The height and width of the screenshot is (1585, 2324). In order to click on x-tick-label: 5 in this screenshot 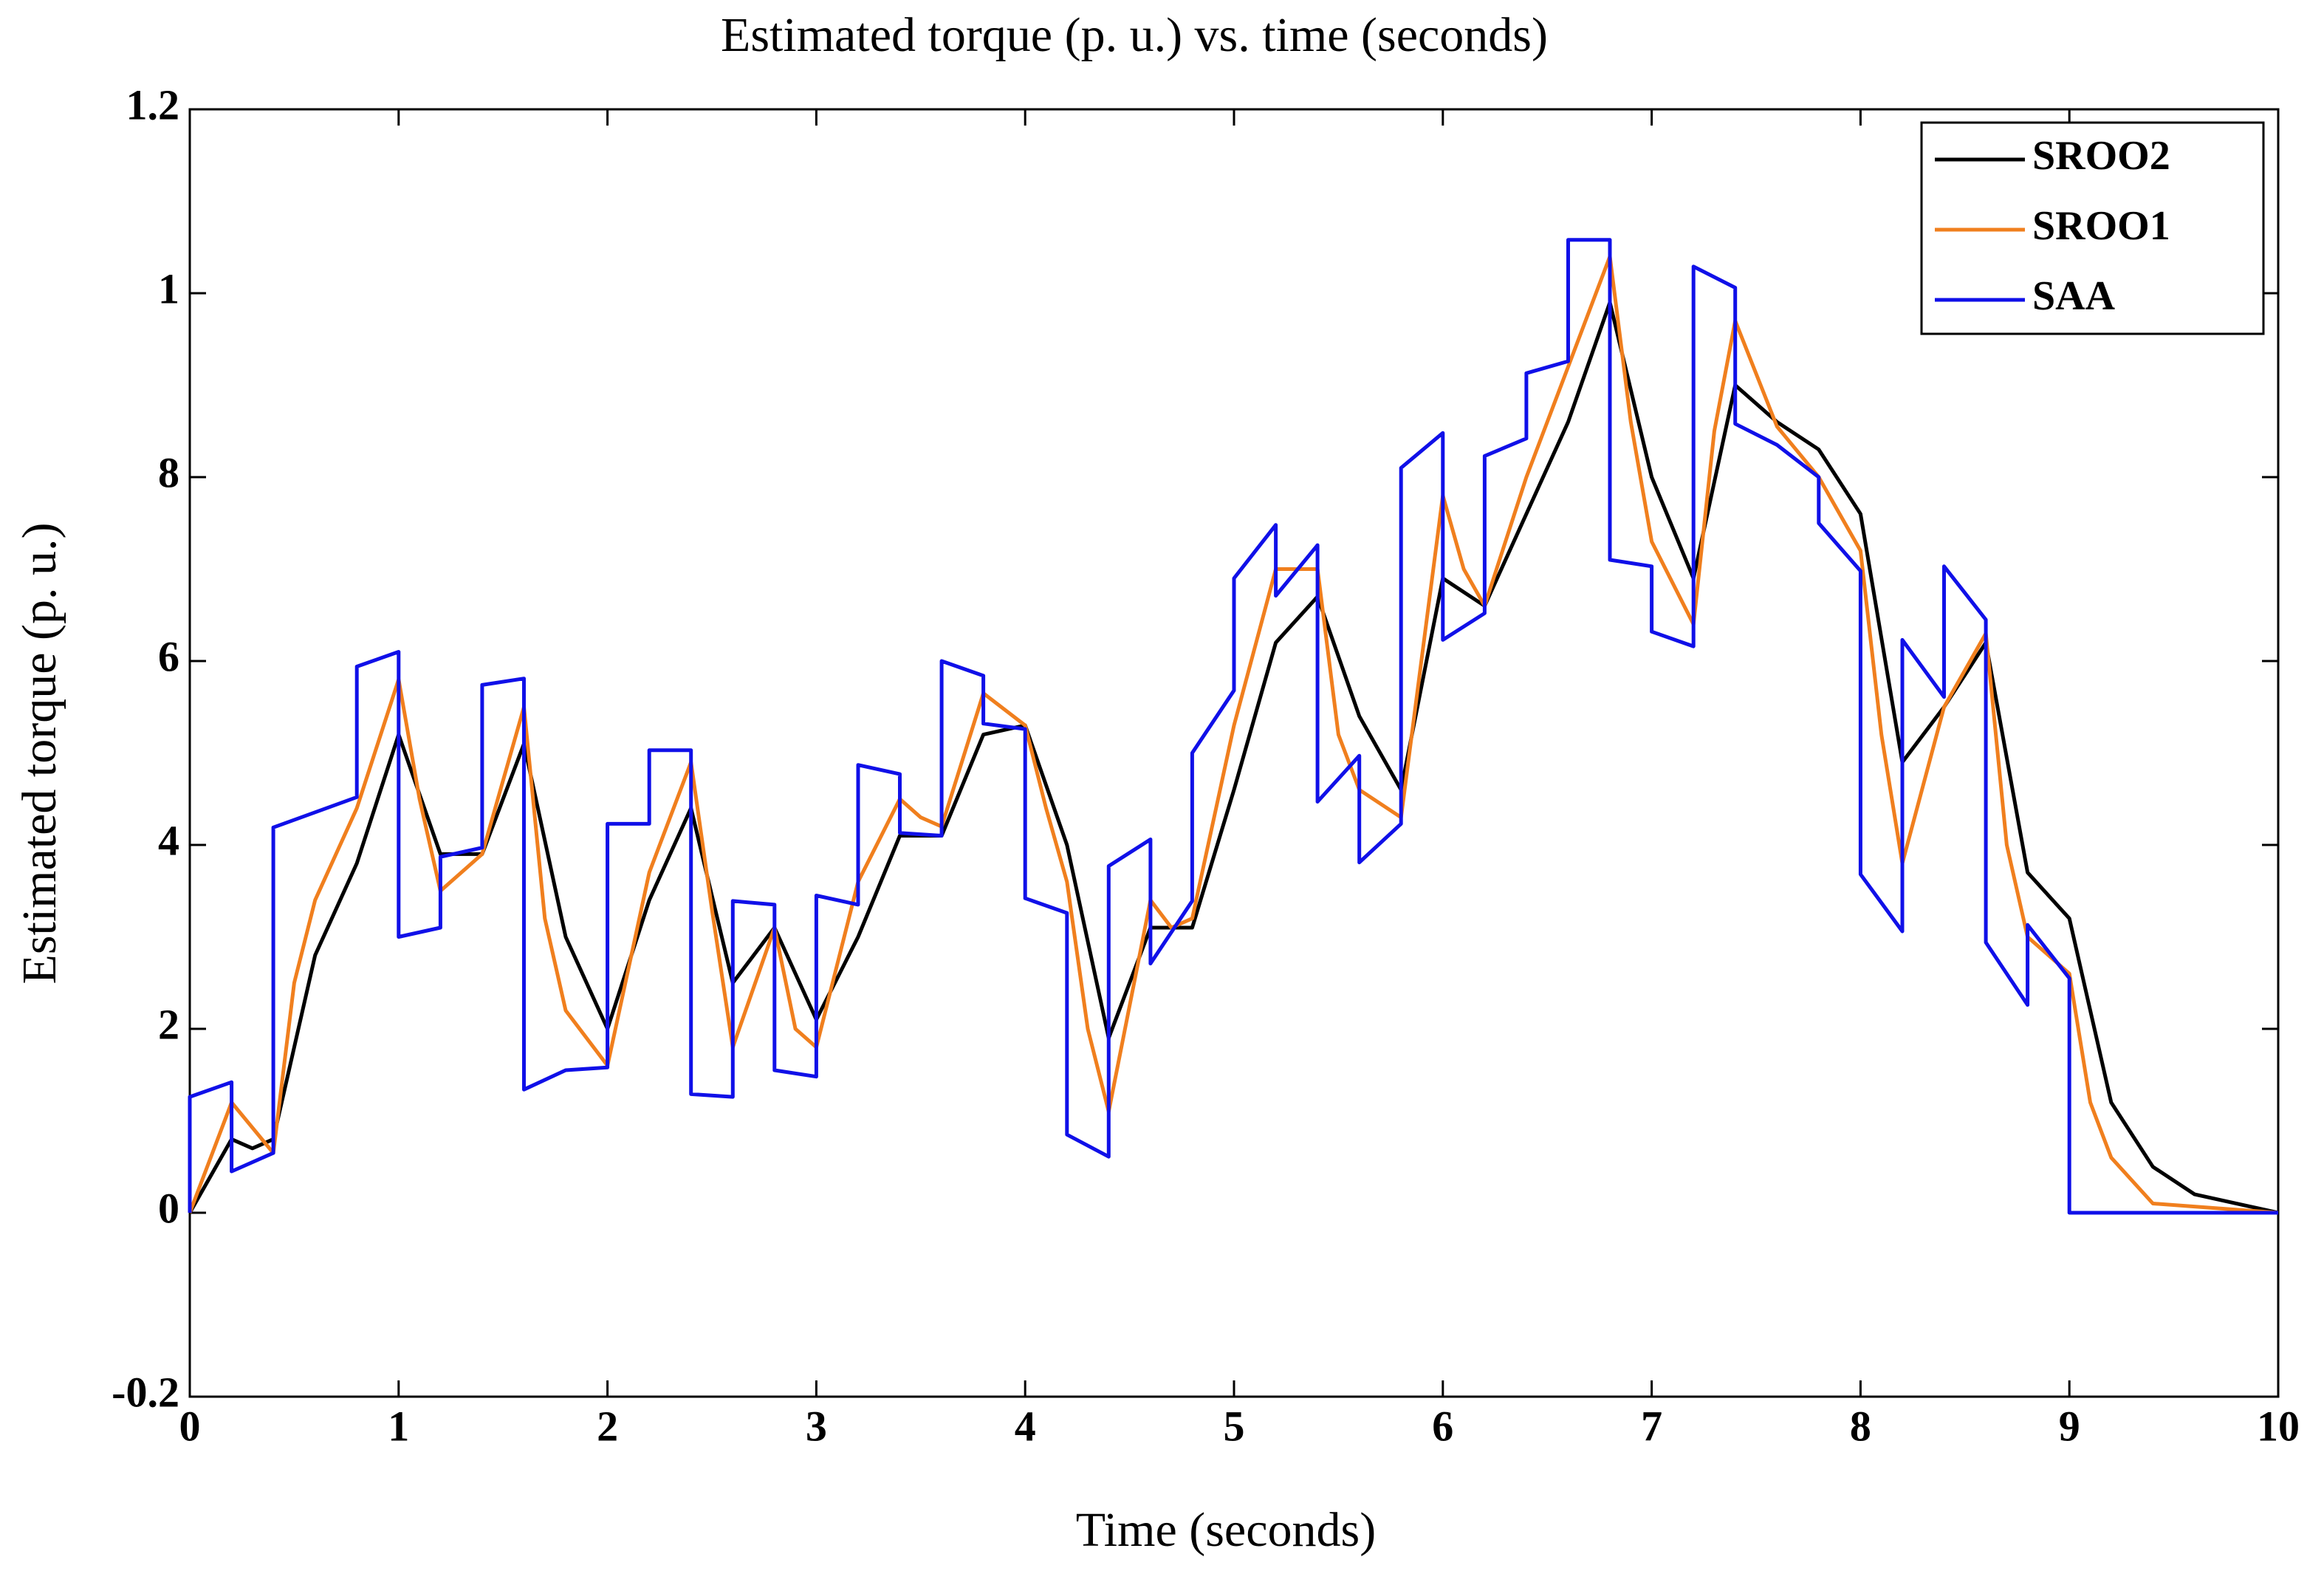, I will do `click(1234, 1426)`.